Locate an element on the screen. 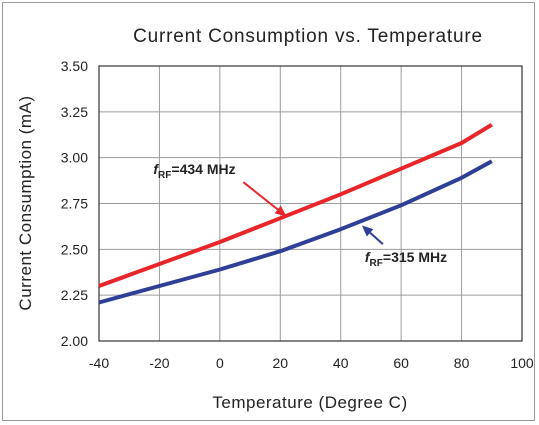 This screenshot has height=425, width=539. chart-title: Current Consumption vs. Temperature is located at coordinates (308, 36).